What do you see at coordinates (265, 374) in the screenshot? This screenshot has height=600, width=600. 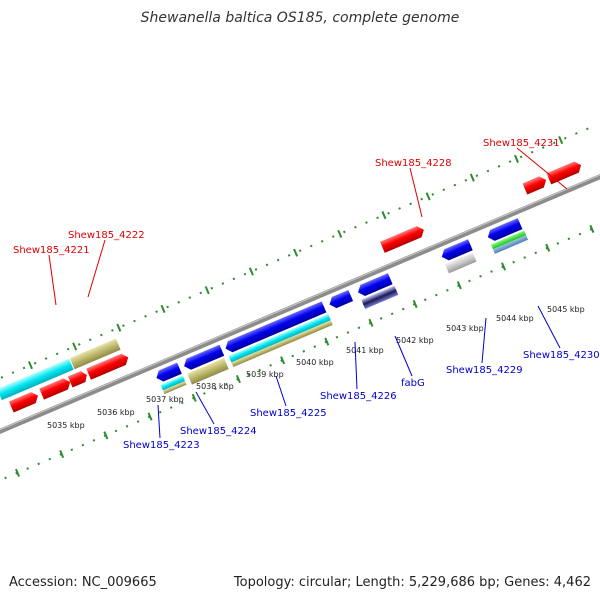 I see `scale-label: 5039 kbp` at bounding box center [265, 374].